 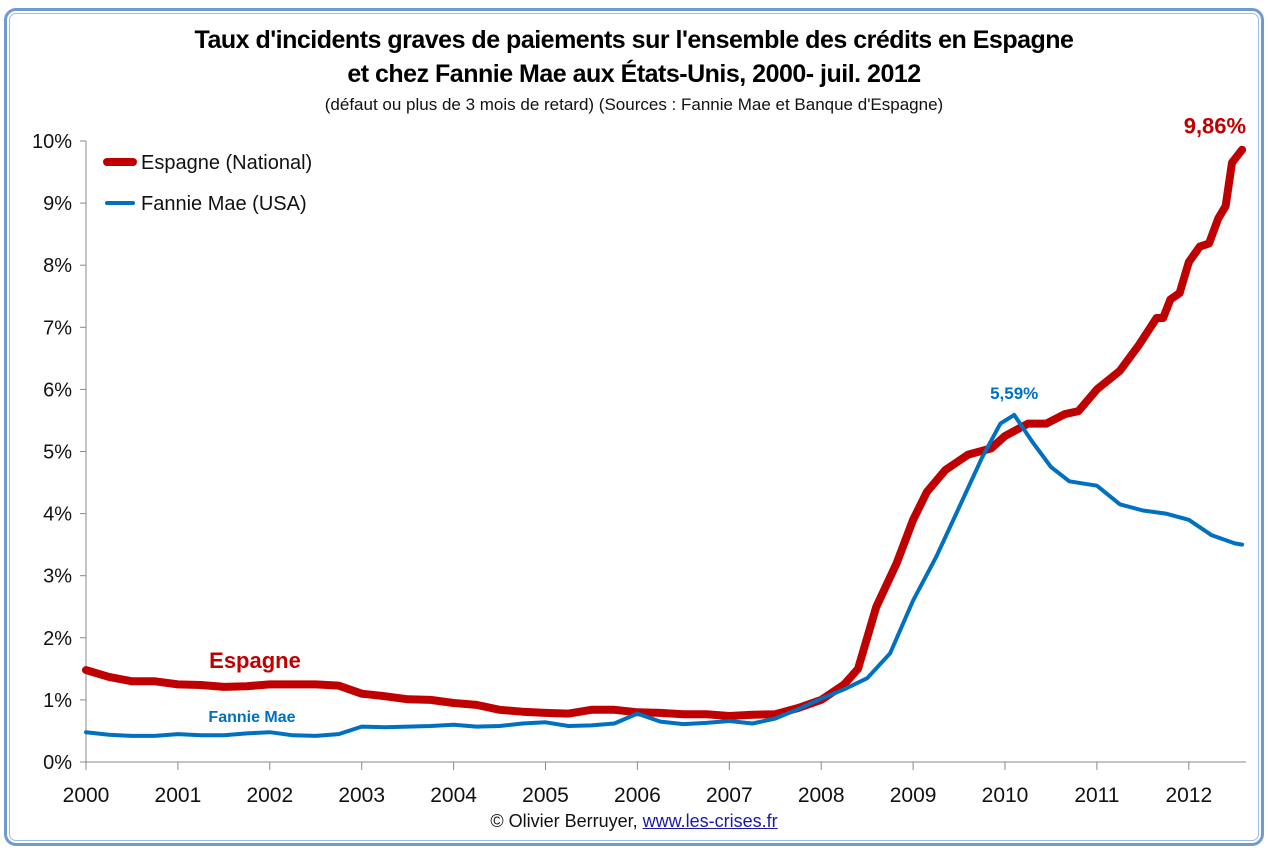 What do you see at coordinates (361, 795) in the screenshot?
I see `x-tick-label: 2003` at bounding box center [361, 795].